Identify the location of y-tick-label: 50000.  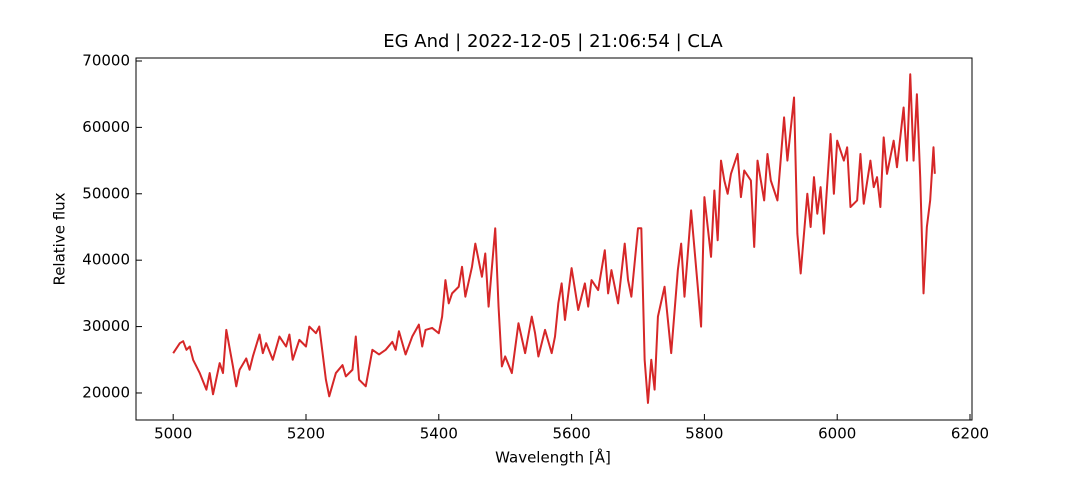
(106, 193).